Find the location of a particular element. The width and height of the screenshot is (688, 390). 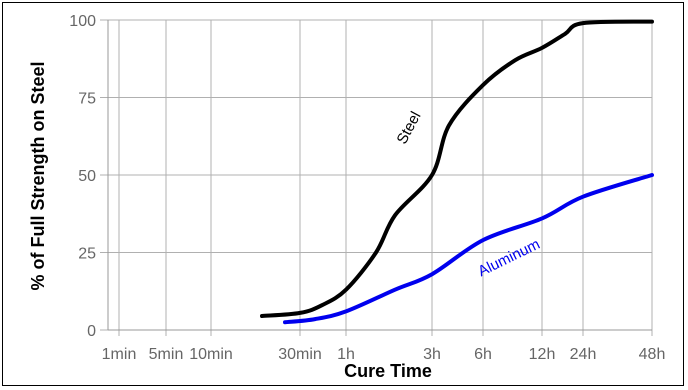

y-tick-label: 0 is located at coordinates (91, 331).